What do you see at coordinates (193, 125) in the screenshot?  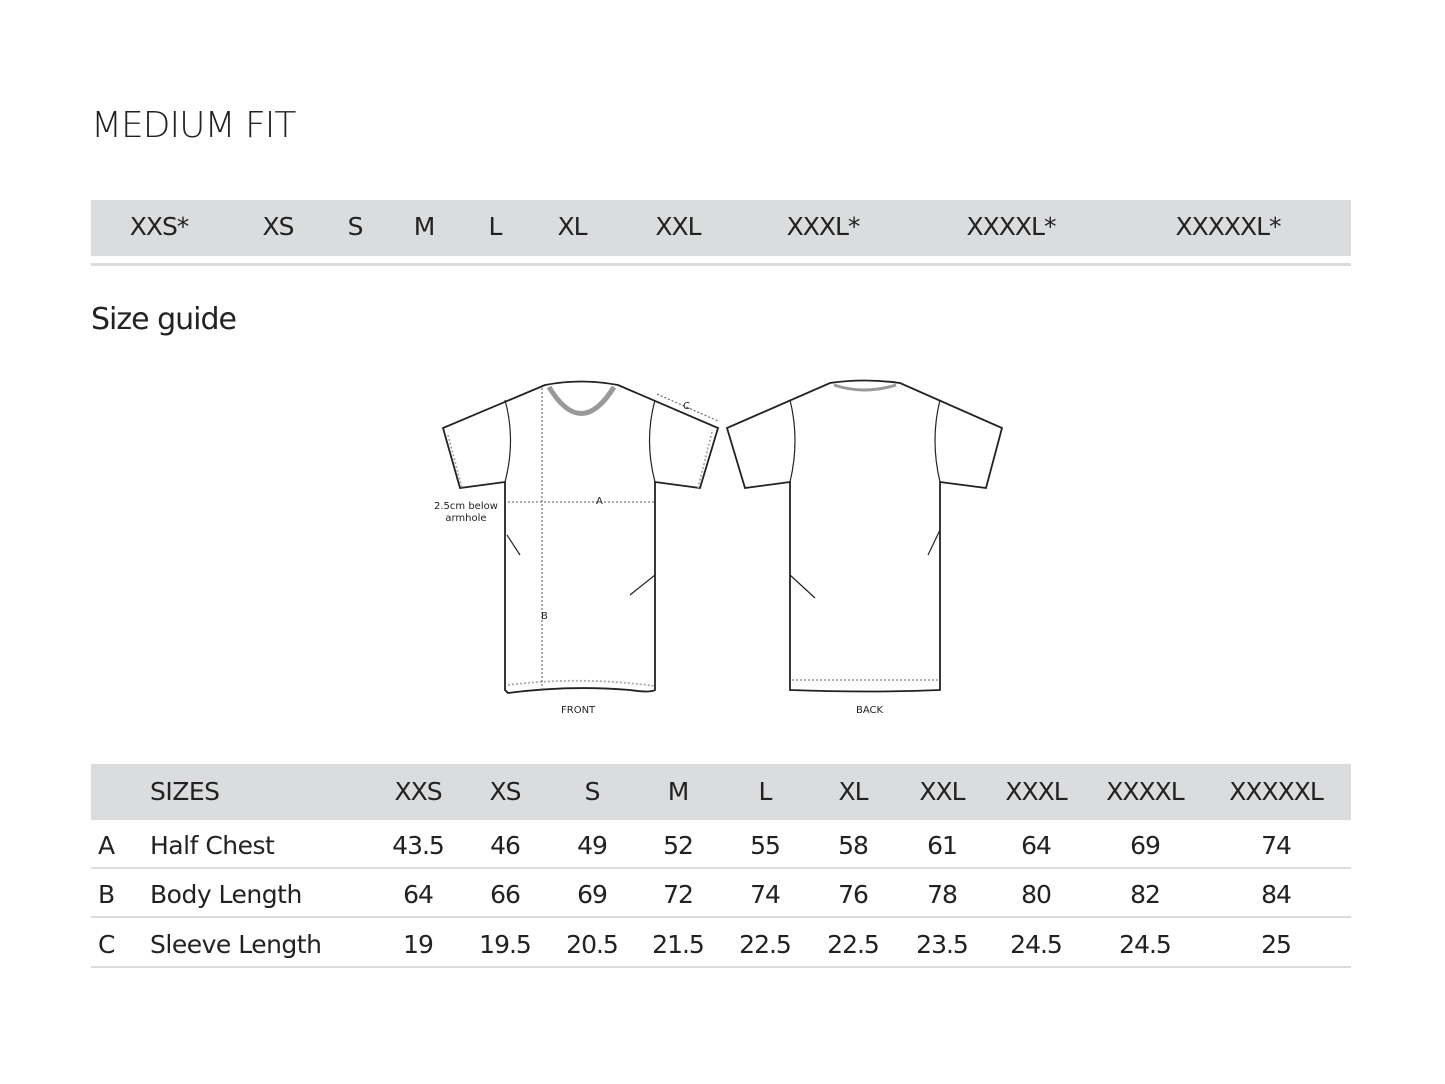 I see `page-title: MEDIUM FIT` at bounding box center [193, 125].